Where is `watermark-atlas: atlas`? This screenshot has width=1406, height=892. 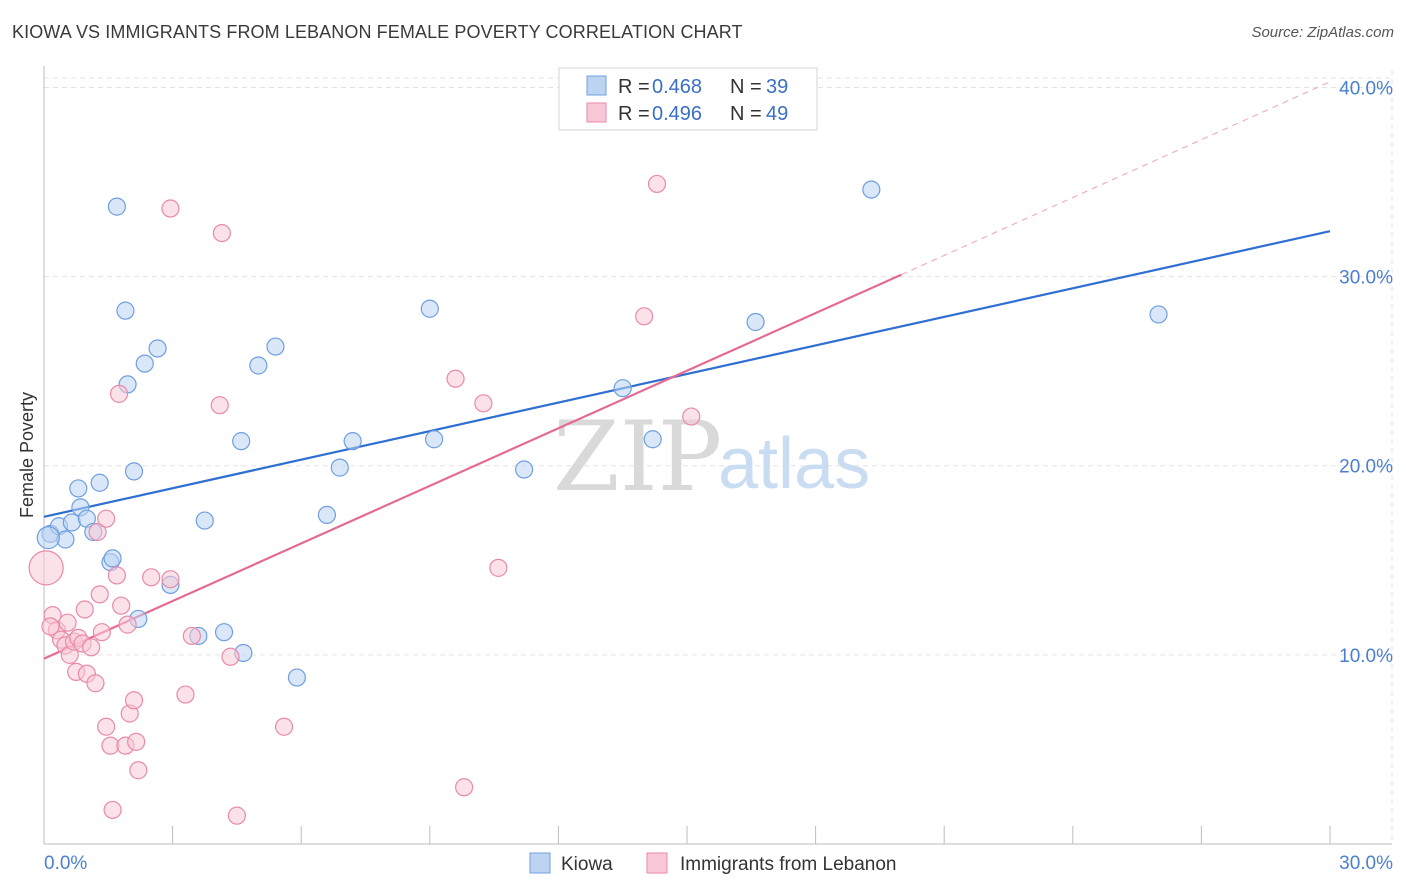 watermark-atlas: atlas is located at coordinates (794, 464).